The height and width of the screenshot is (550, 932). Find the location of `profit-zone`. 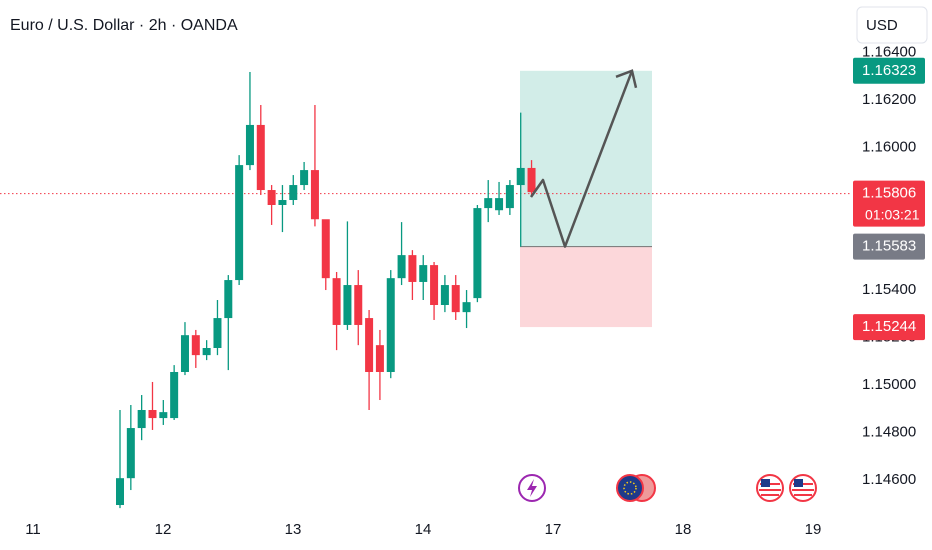

profit-zone is located at coordinates (586, 158).